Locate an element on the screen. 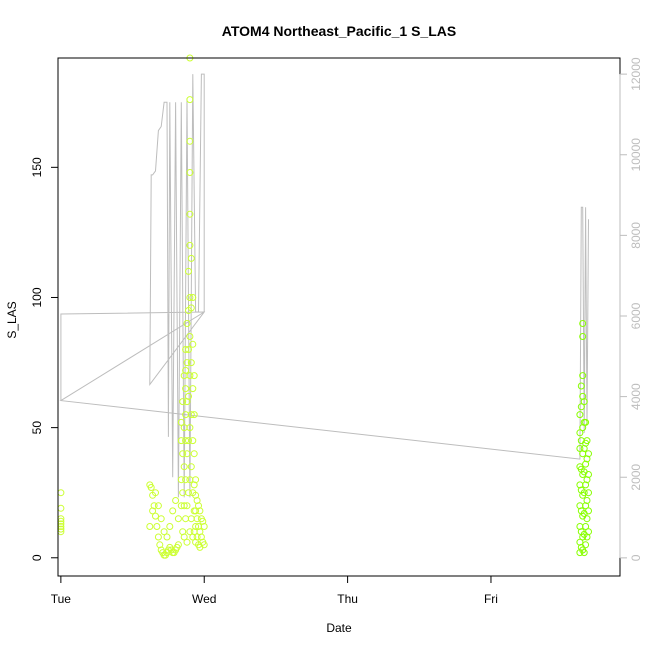 The height and width of the screenshot is (650, 650). y-tick-label: 0 is located at coordinates (37, 557).